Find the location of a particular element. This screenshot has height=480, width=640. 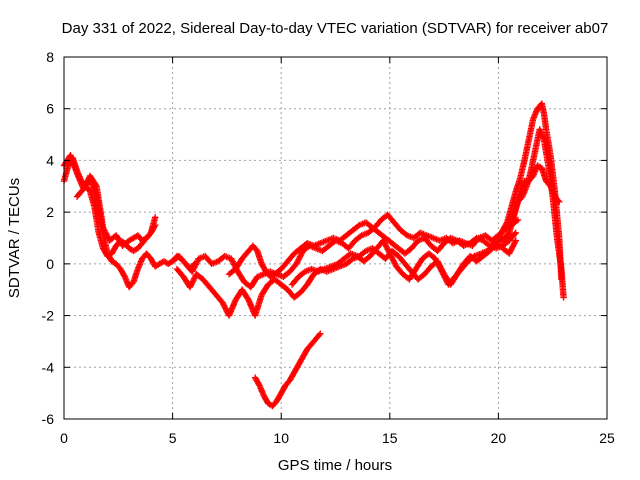

x-tick-label: 15 is located at coordinates (390, 438).